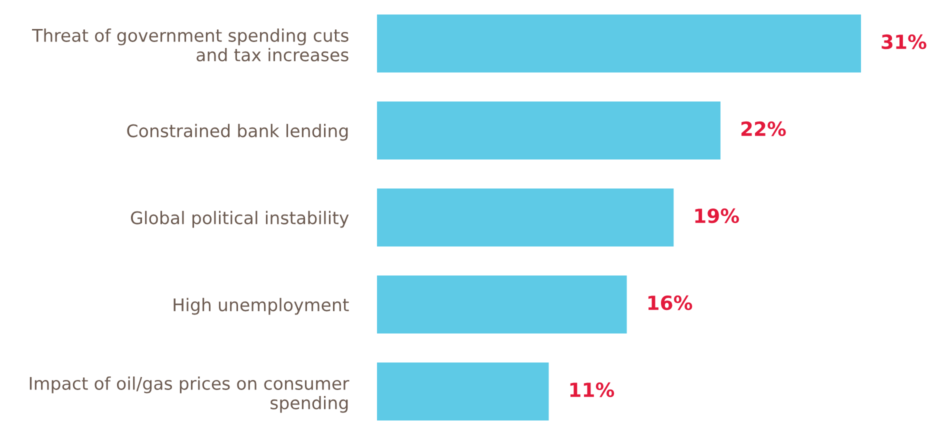  Describe the element at coordinates (237, 132) in the screenshot. I see `y-tick-label: Constrained bank lending` at that location.